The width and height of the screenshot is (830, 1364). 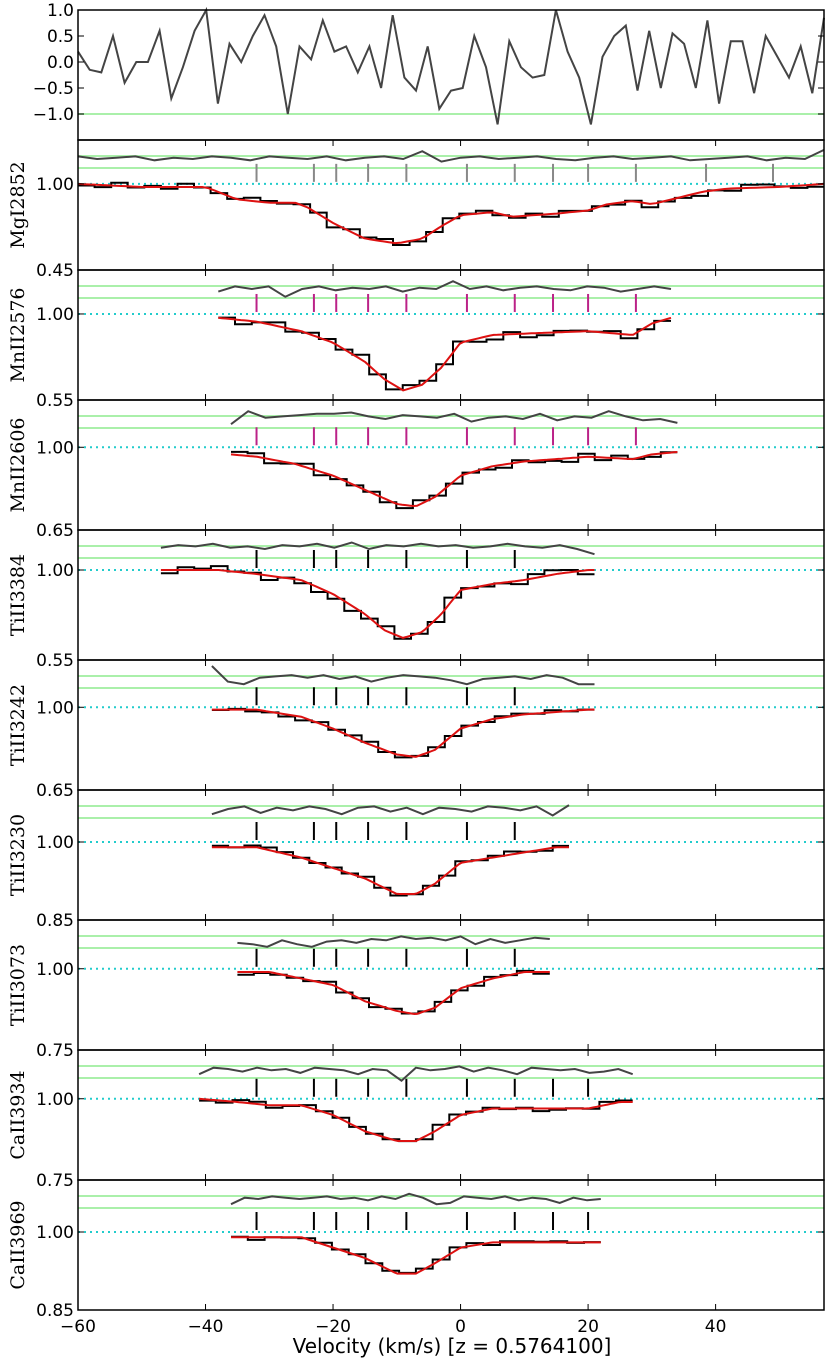 I want to click on panel-tiii3384: 1.00 0.55 TiII3384, so click(x=415, y=600).